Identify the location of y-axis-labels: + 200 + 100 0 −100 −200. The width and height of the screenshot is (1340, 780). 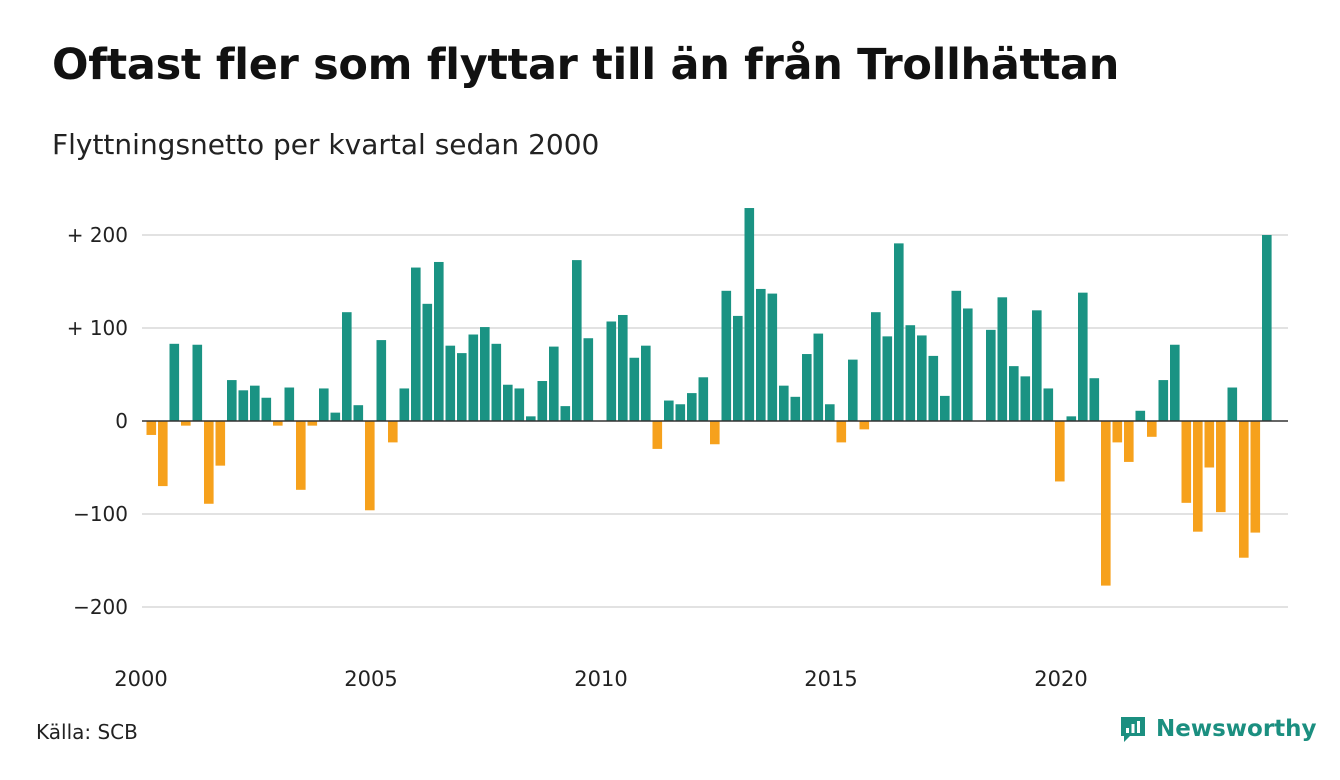
(97, 421).